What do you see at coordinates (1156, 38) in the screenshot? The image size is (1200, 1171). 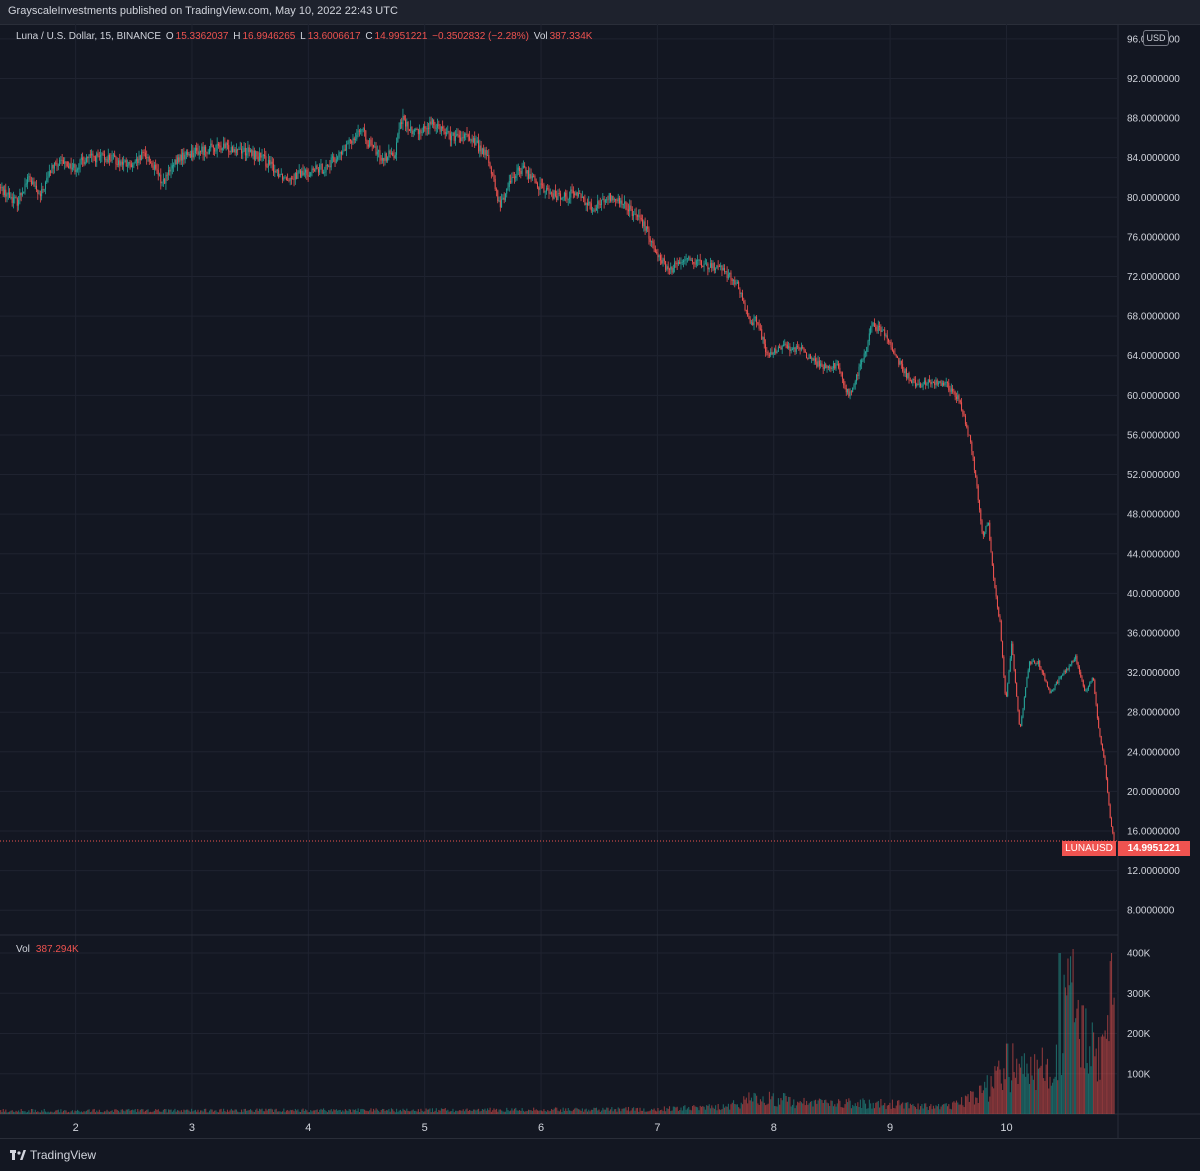 I see `currency-button: USD` at bounding box center [1156, 38].